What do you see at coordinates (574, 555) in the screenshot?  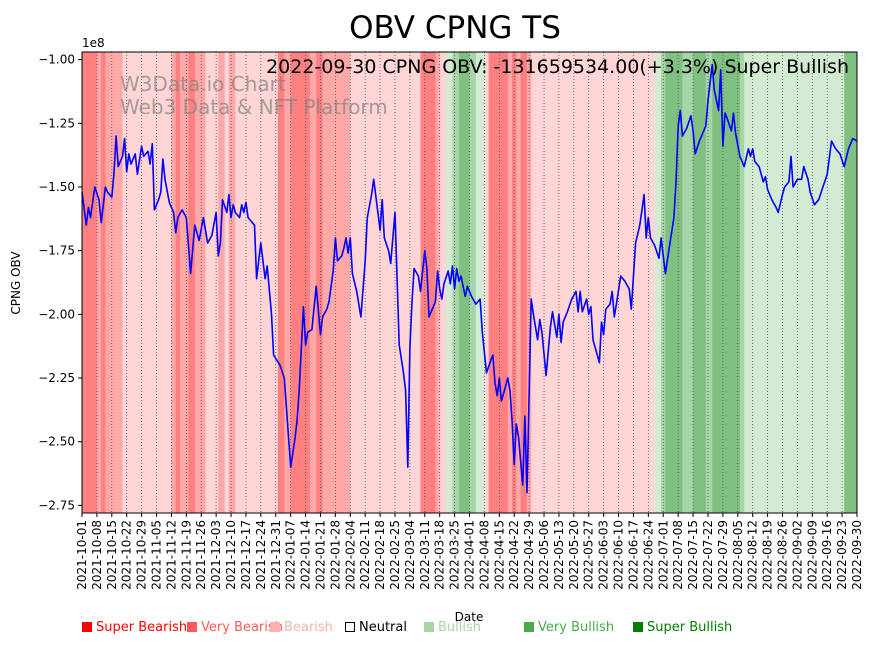 I see `x-tick-label: 2022-05-20` at bounding box center [574, 555].